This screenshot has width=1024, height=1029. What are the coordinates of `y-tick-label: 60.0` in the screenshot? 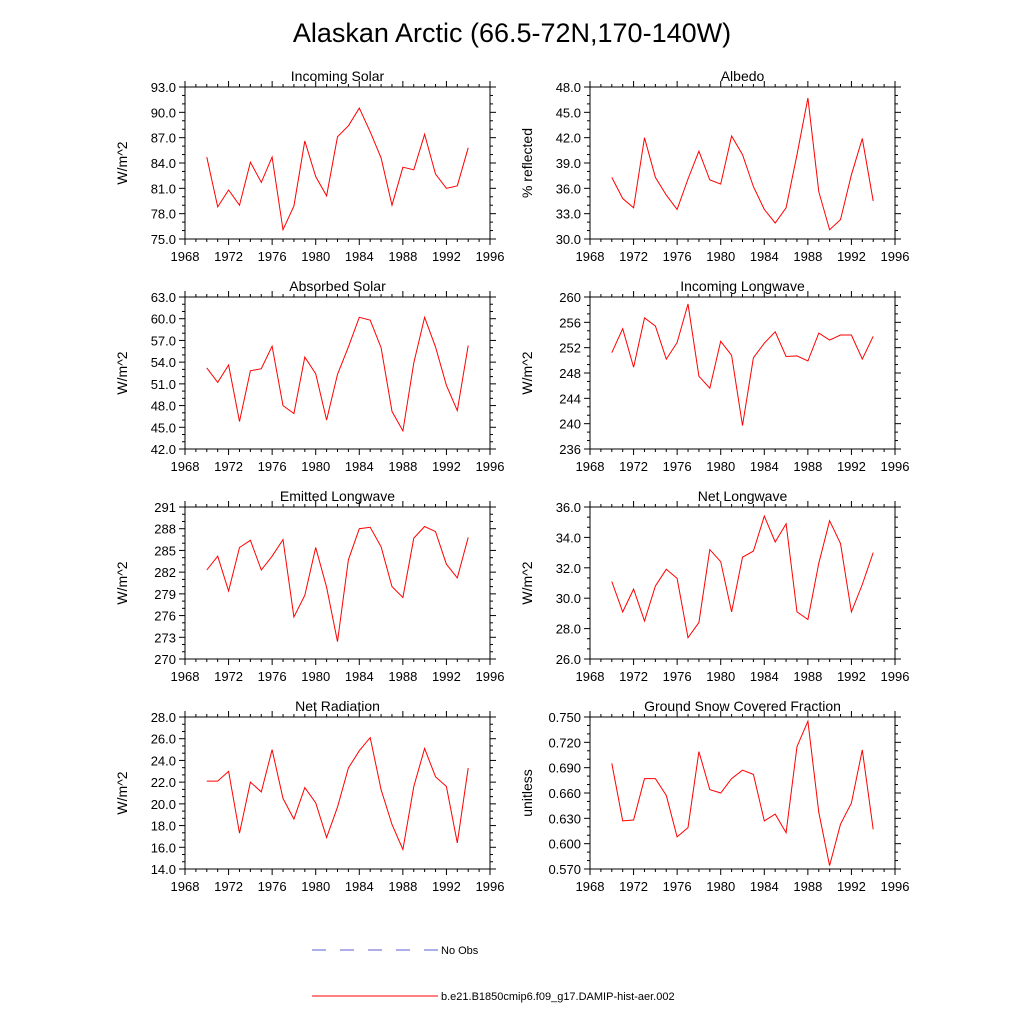 It's located at (163, 319).